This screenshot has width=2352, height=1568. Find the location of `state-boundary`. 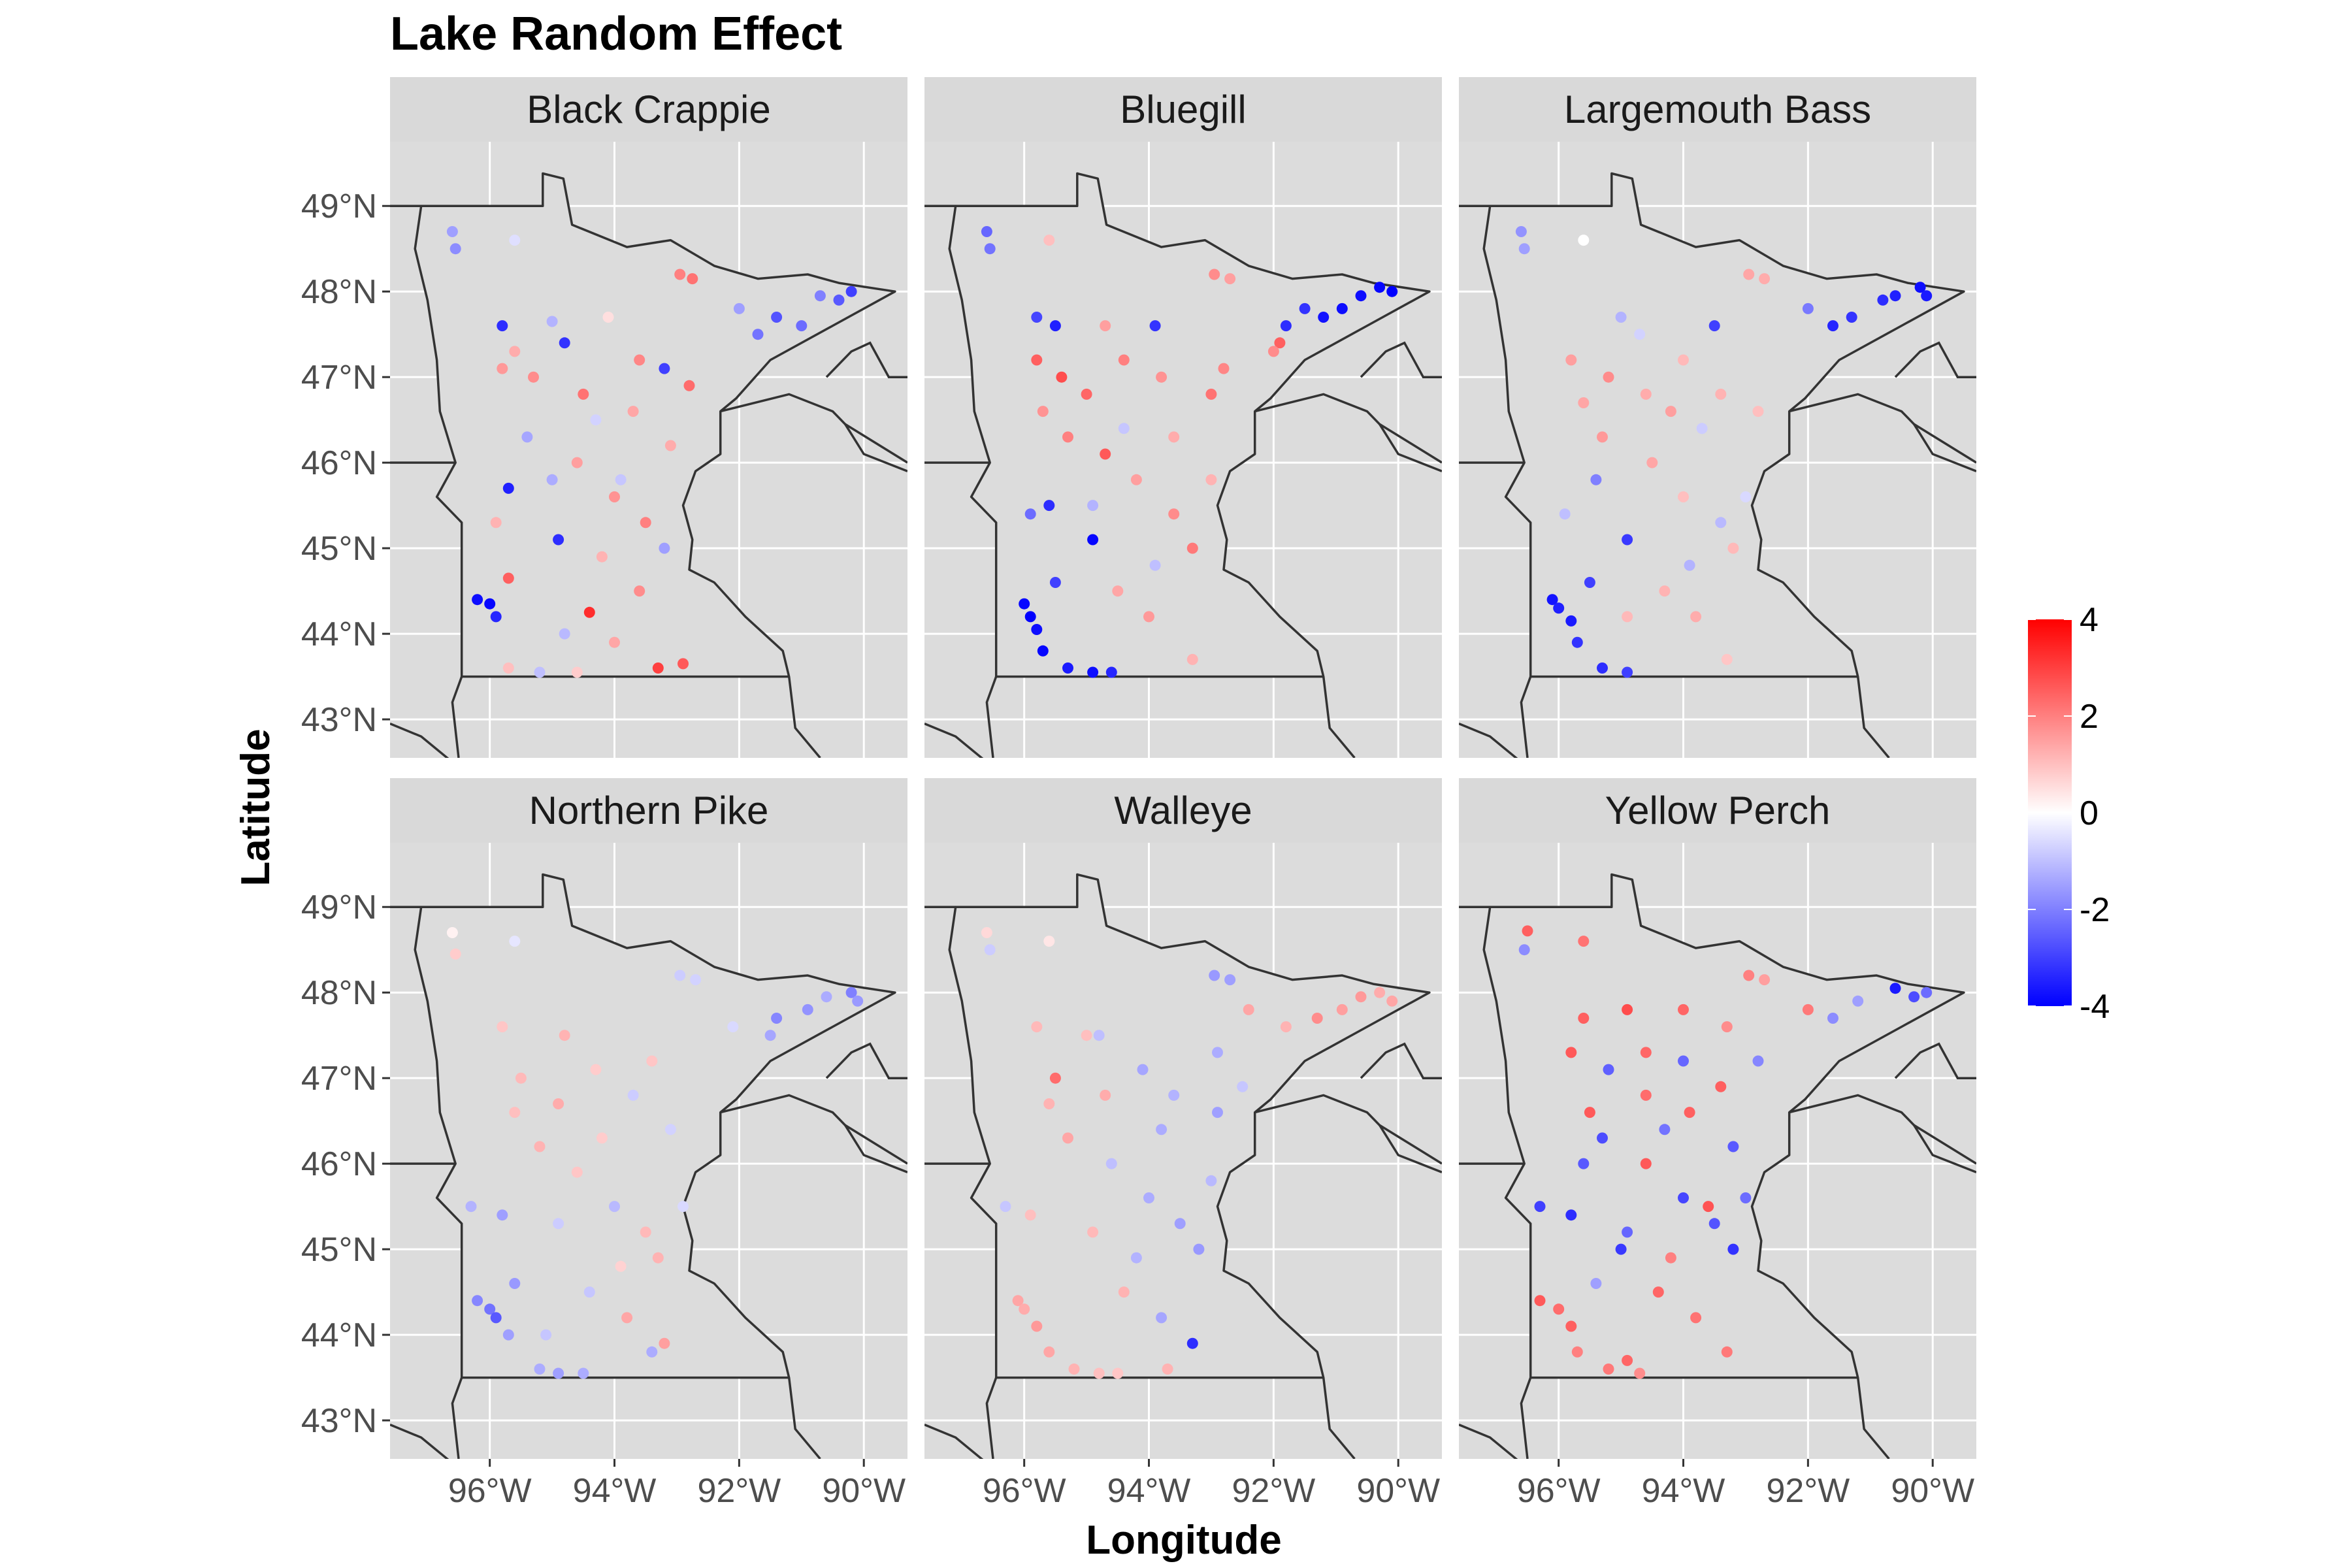

state-boundary is located at coordinates (1723, 1126).